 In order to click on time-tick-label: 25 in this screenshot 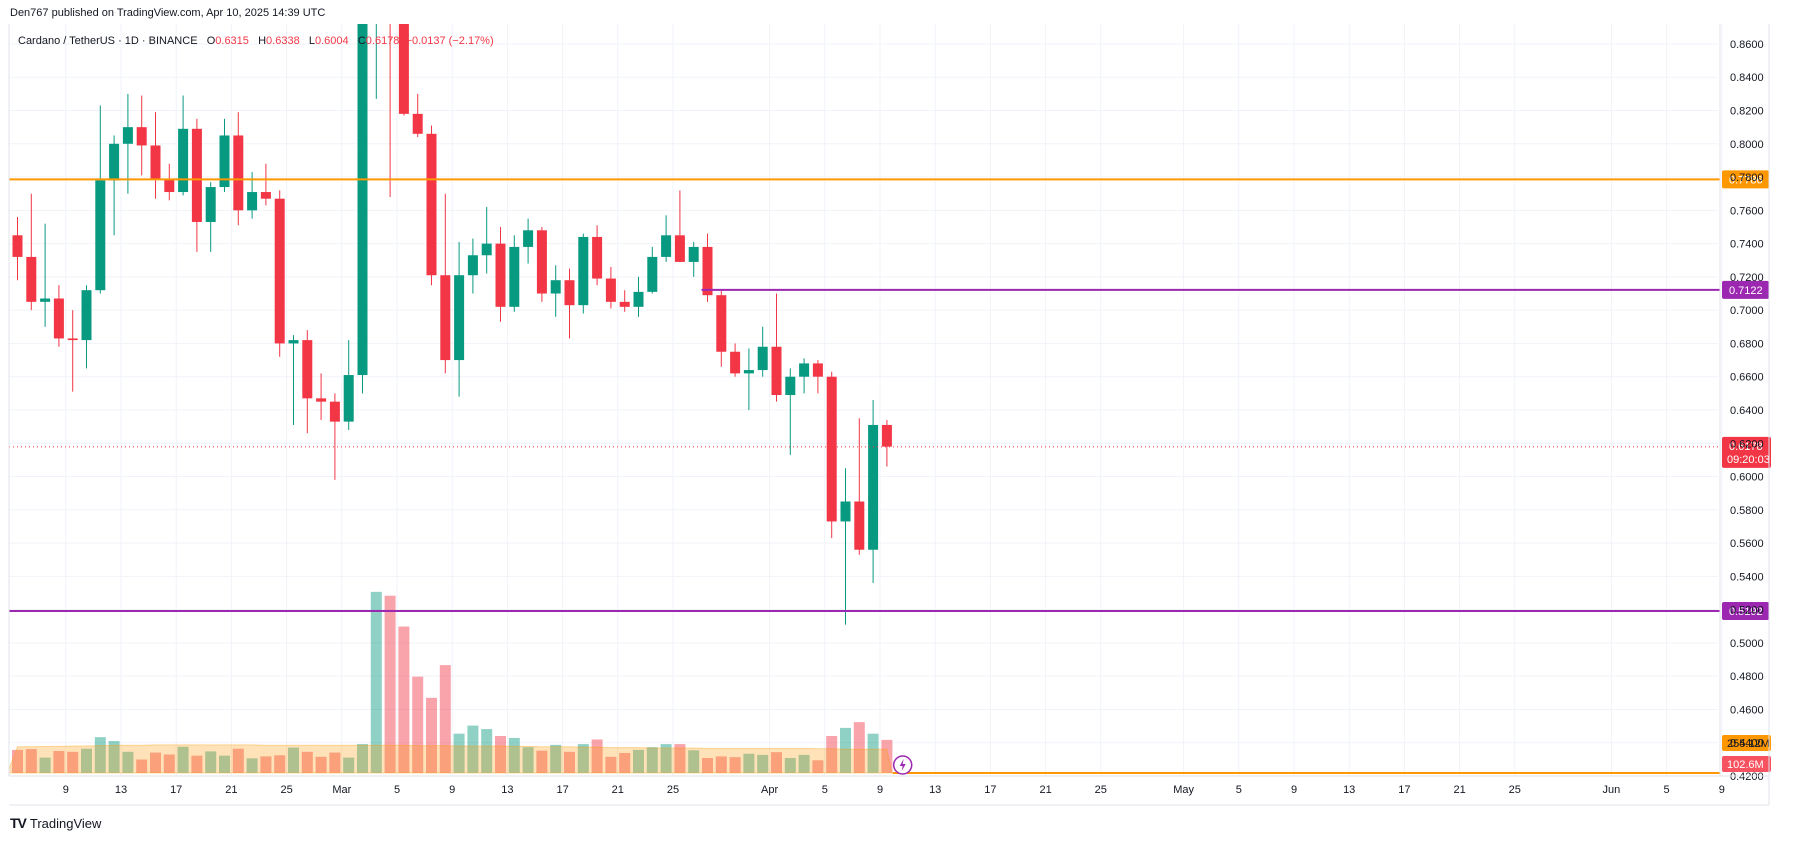, I will do `click(1515, 790)`.